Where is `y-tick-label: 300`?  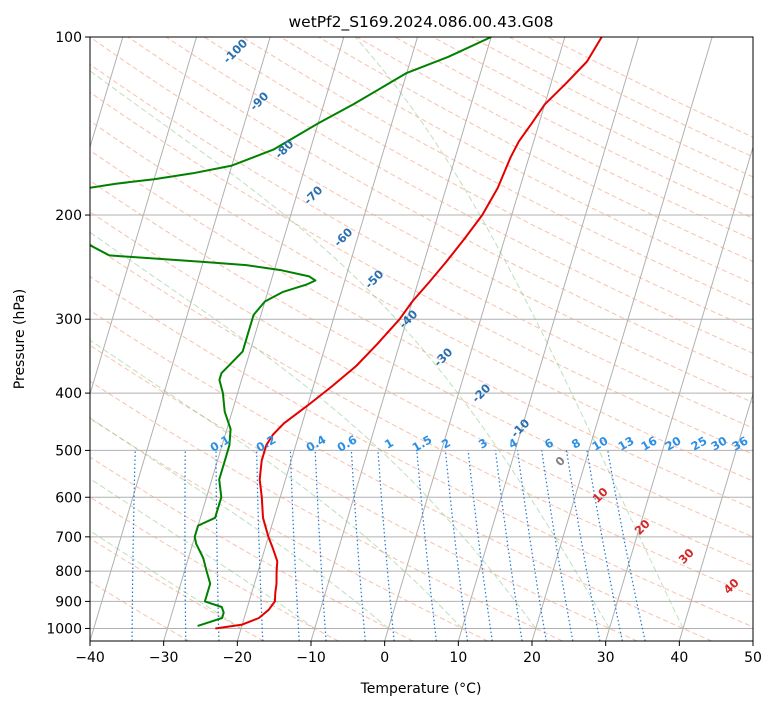 y-tick-label: 300 is located at coordinates (68, 320).